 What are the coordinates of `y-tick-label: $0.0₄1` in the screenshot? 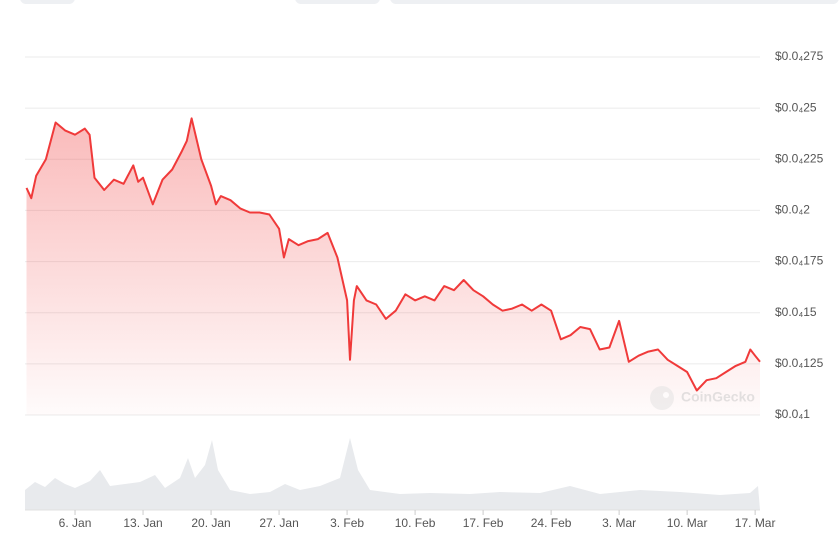 It's located at (792, 414).